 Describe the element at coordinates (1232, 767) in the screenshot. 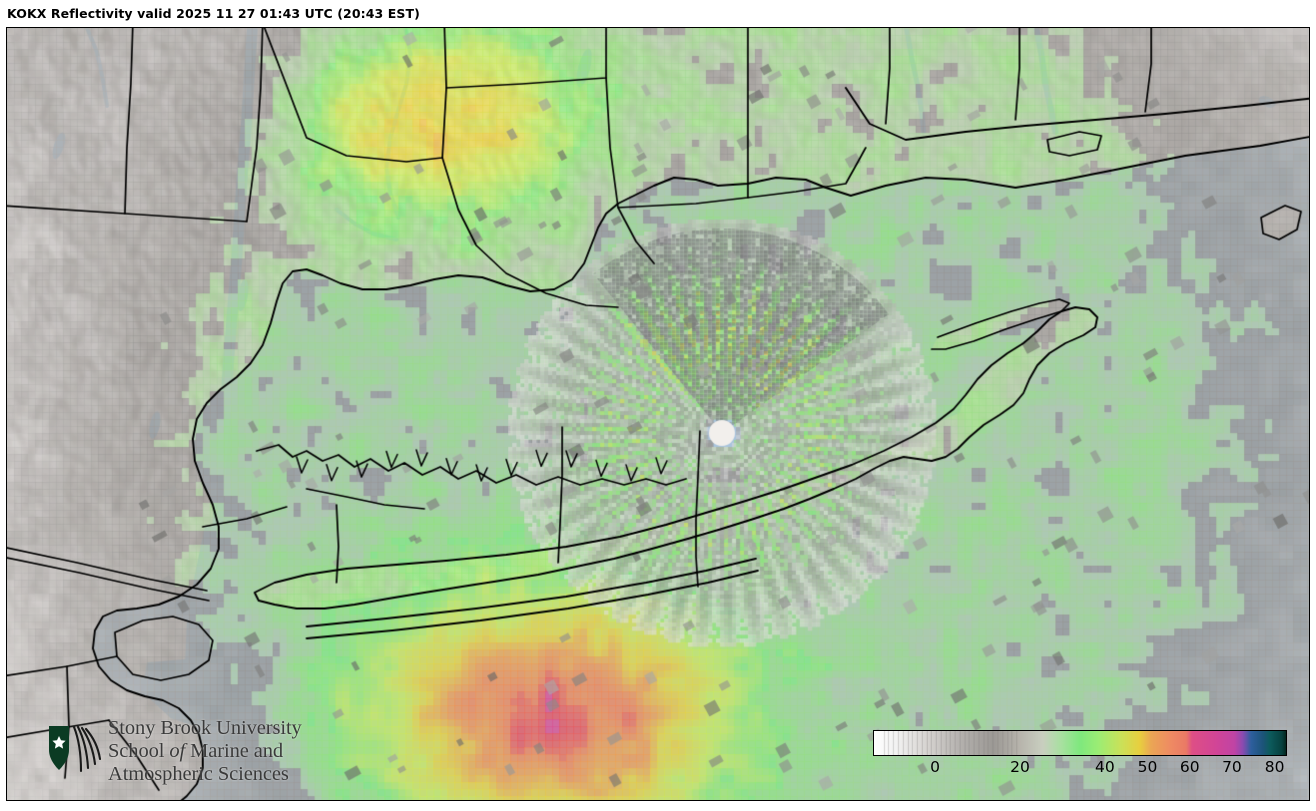

I see `colorbar-tick-70: 70` at that location.